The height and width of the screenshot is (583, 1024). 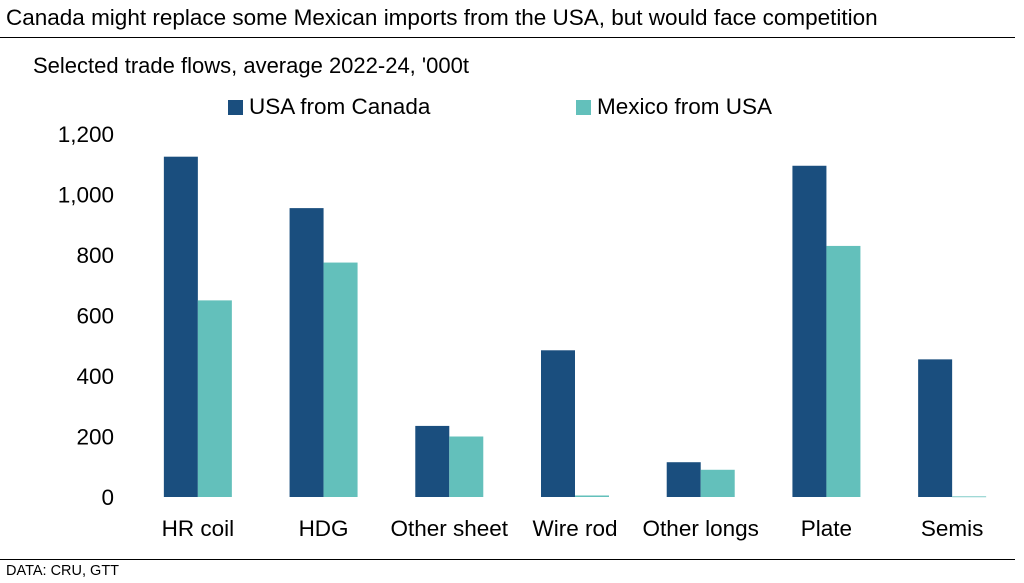 What do you see at coordinates (86, 195) in the screenshot?
I see `y-tick-label: 1,000` at bounding box center [86, 195].